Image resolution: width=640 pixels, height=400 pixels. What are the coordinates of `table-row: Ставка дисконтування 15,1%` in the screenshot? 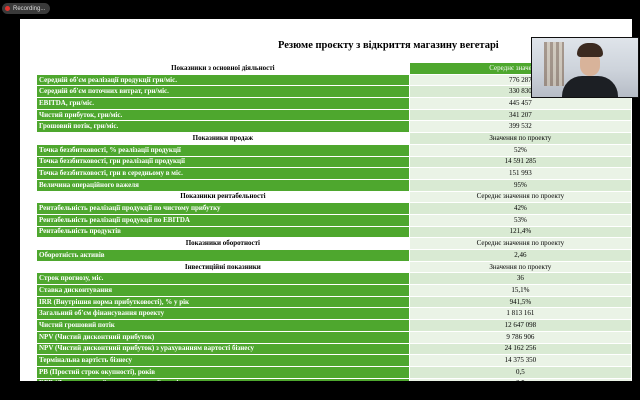 It's located at (334, 290).